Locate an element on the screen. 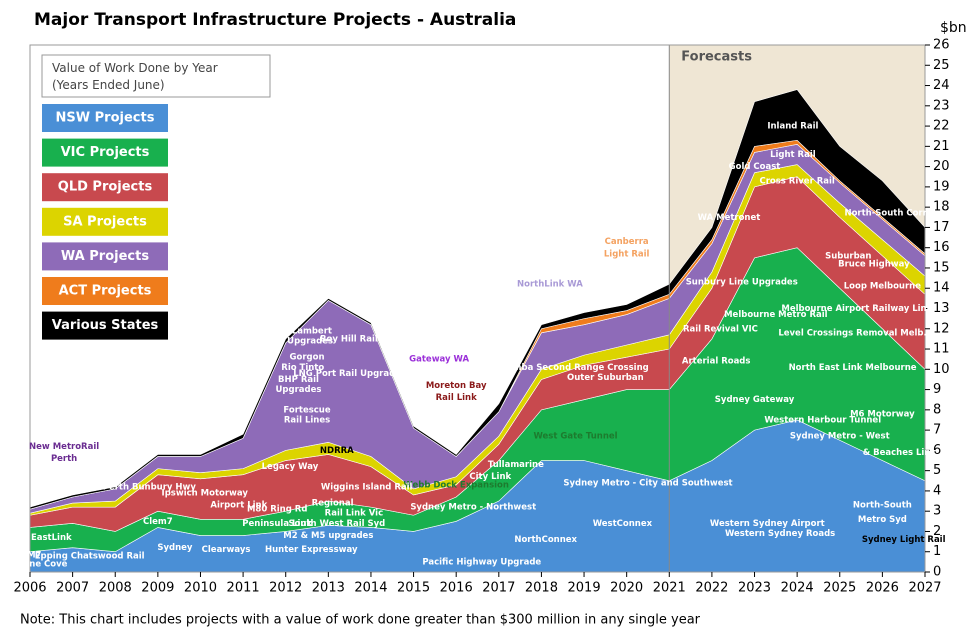 This screenshot has width=977, height=638. x-tick-label: 2017 is located at coordinates (498, 588).